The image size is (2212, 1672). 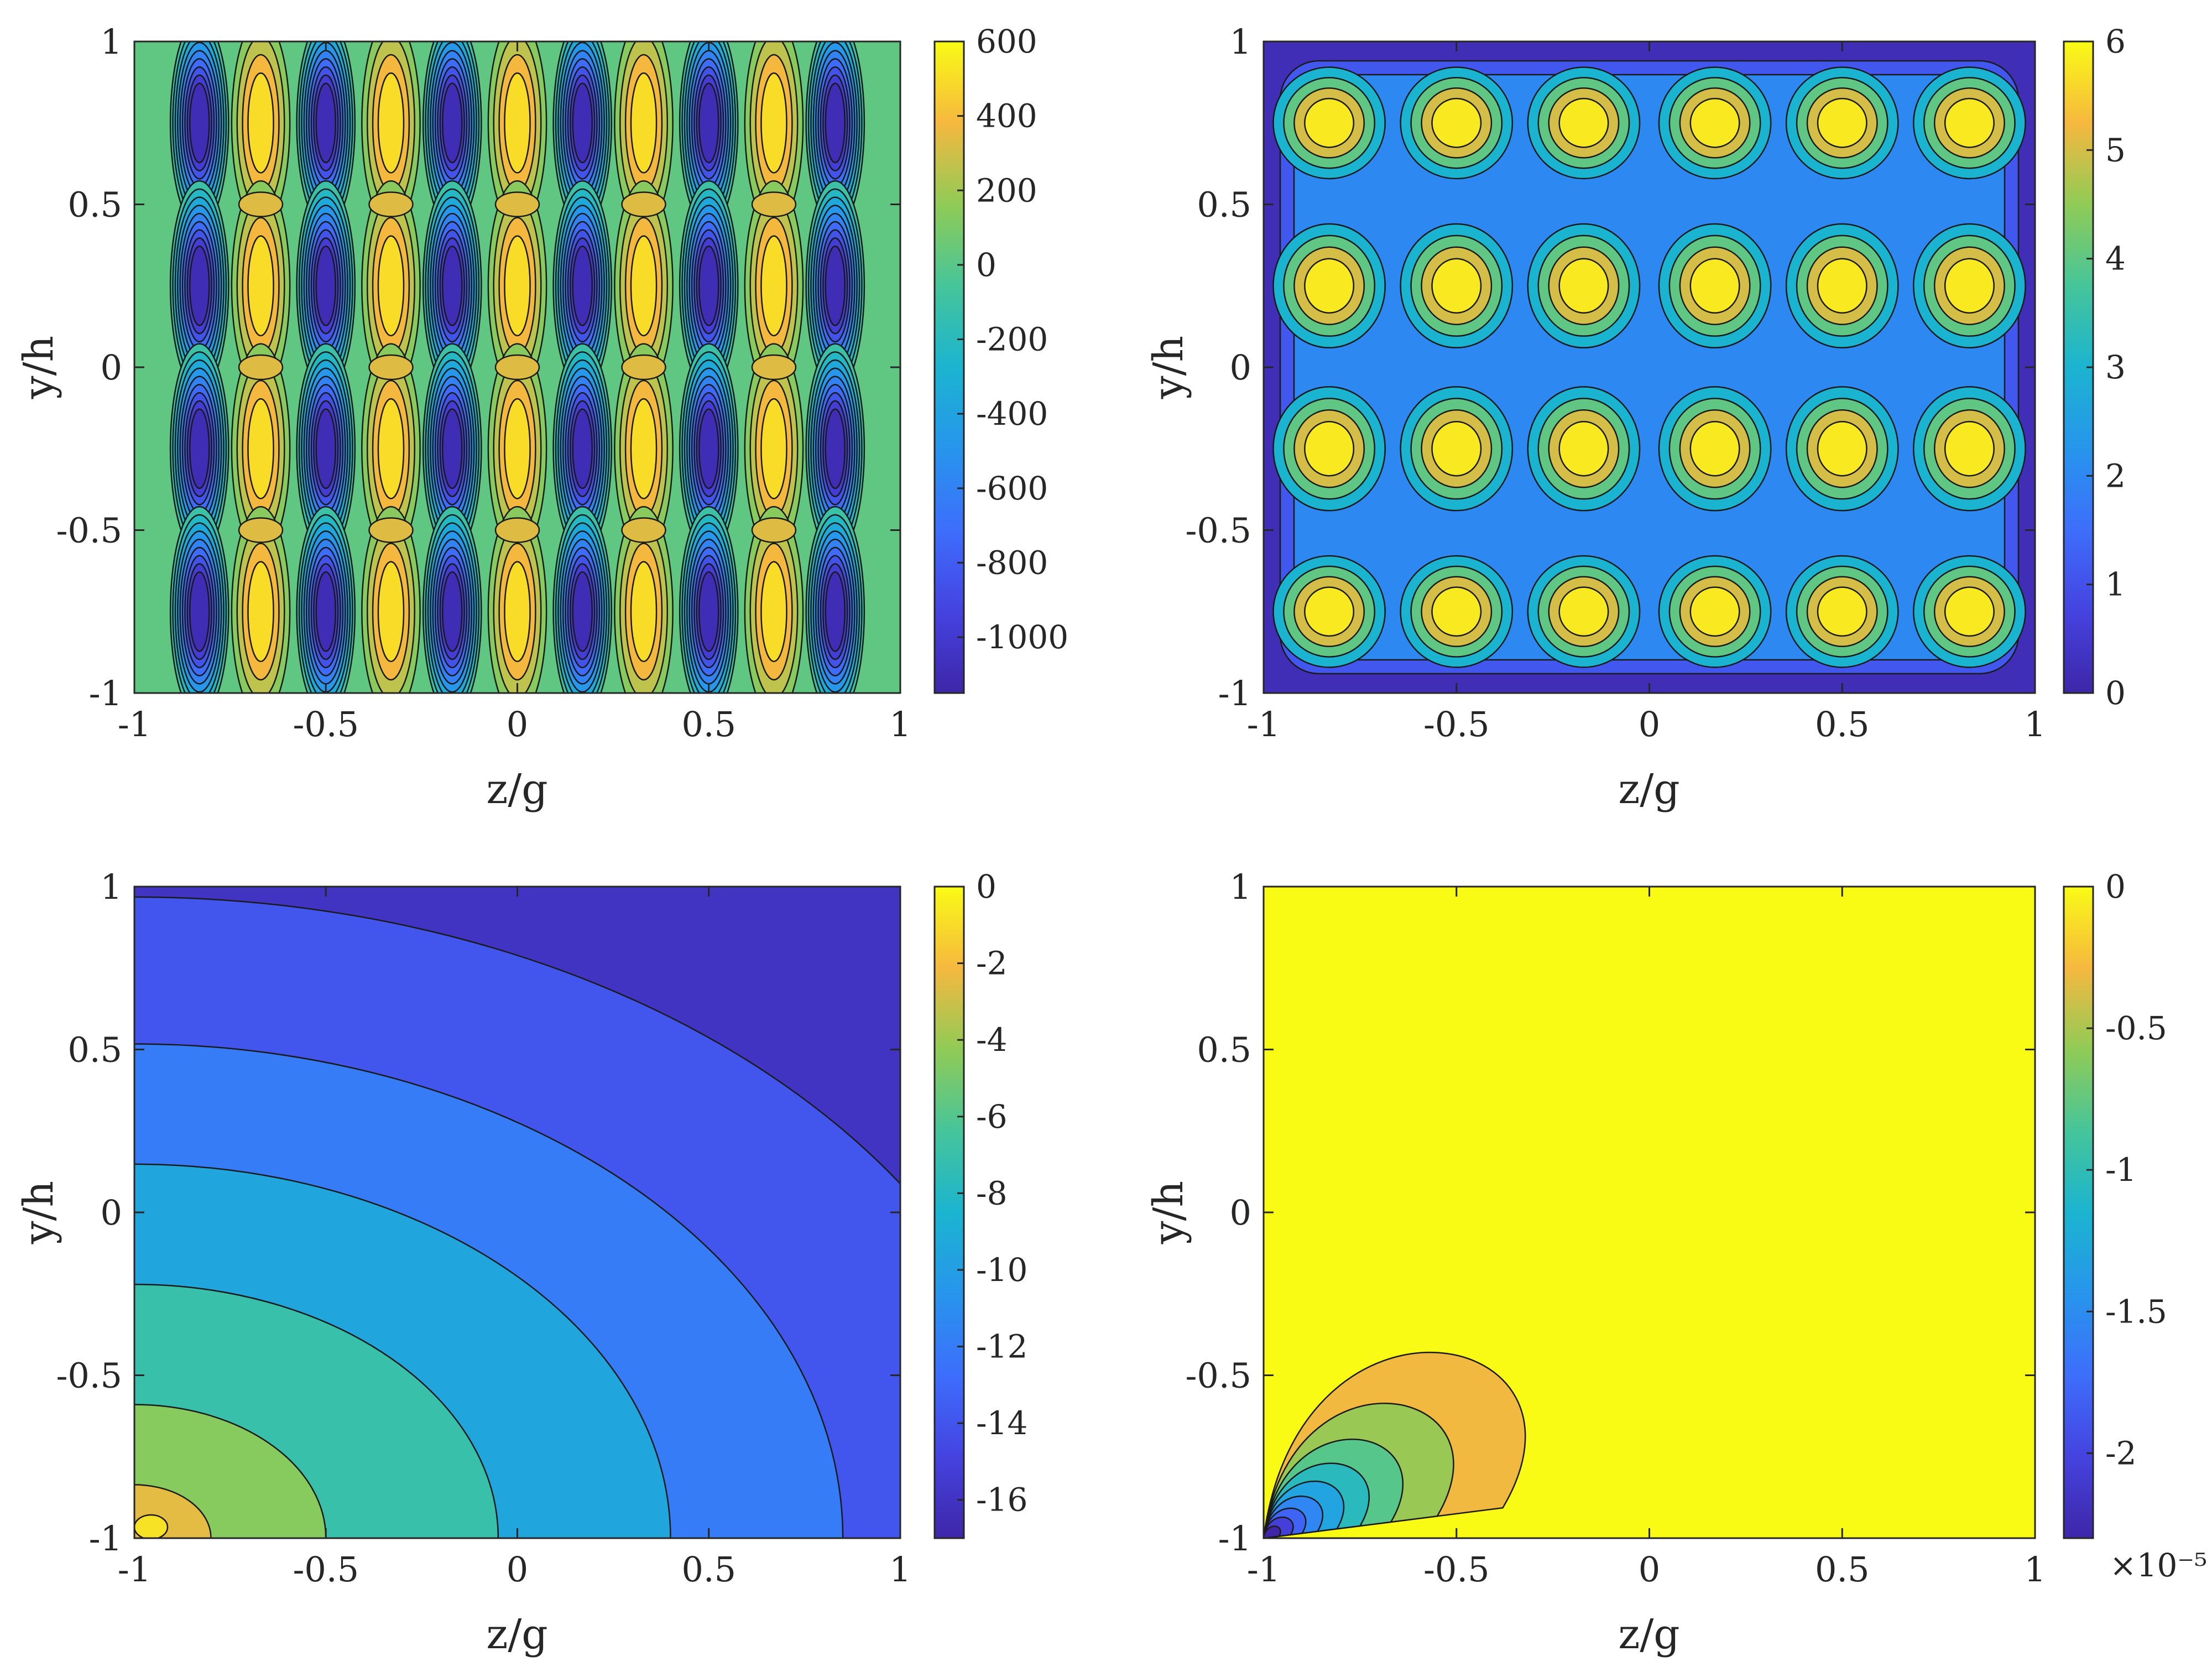 I want to click on colorbar-ticks: 0 -2 -4 -6 -8 -10 -12 -14 -16, so click(x=992, y=1193).